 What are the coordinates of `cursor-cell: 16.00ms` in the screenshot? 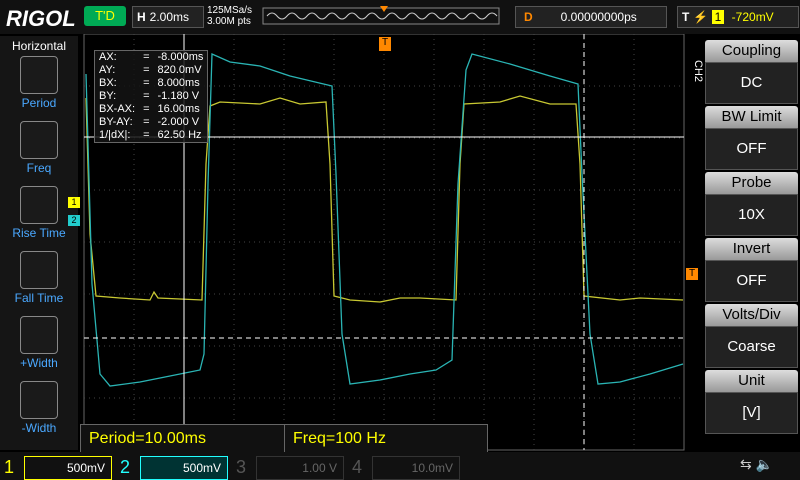 It's located at (178, 109).